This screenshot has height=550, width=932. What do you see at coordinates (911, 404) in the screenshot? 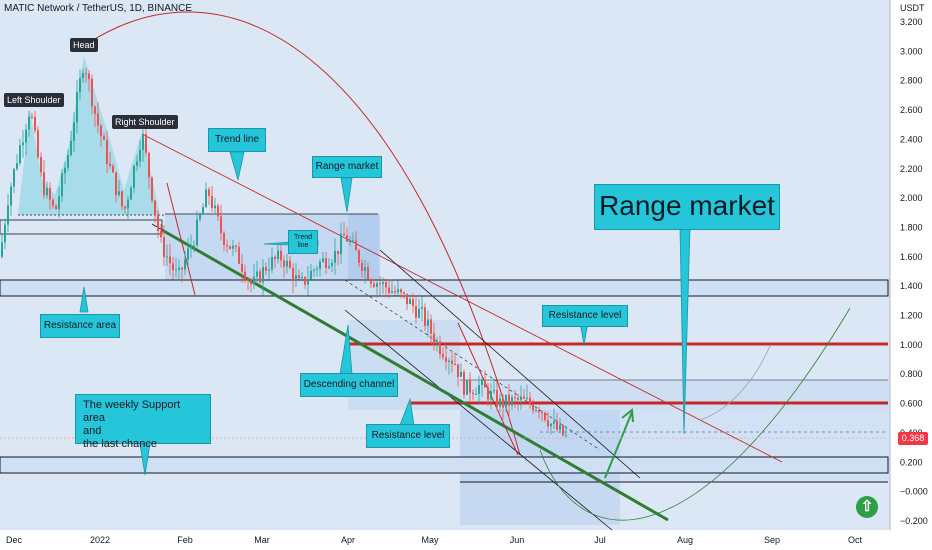
I see `price-tick-label: 0.600` at bounding box center [911, 404].